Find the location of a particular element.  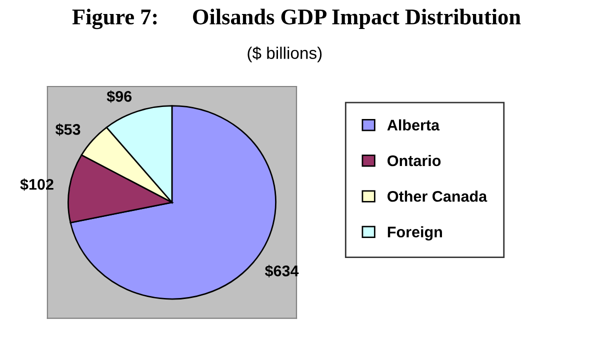

data-label: $102 is located at coordinates (37, 184).